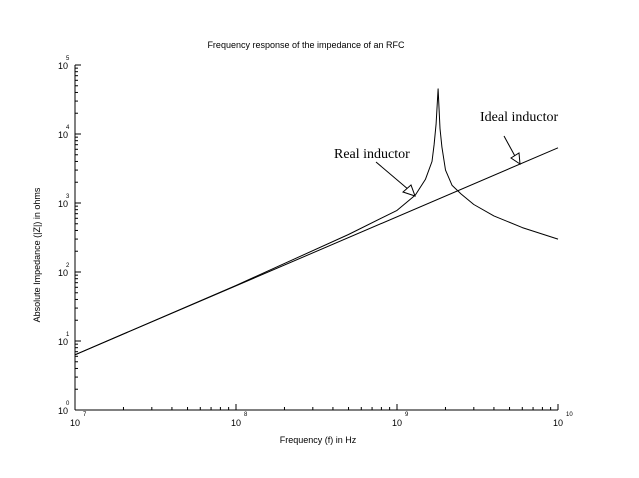  I want to click on x-tick-exponent: 7, so click(85, 415).